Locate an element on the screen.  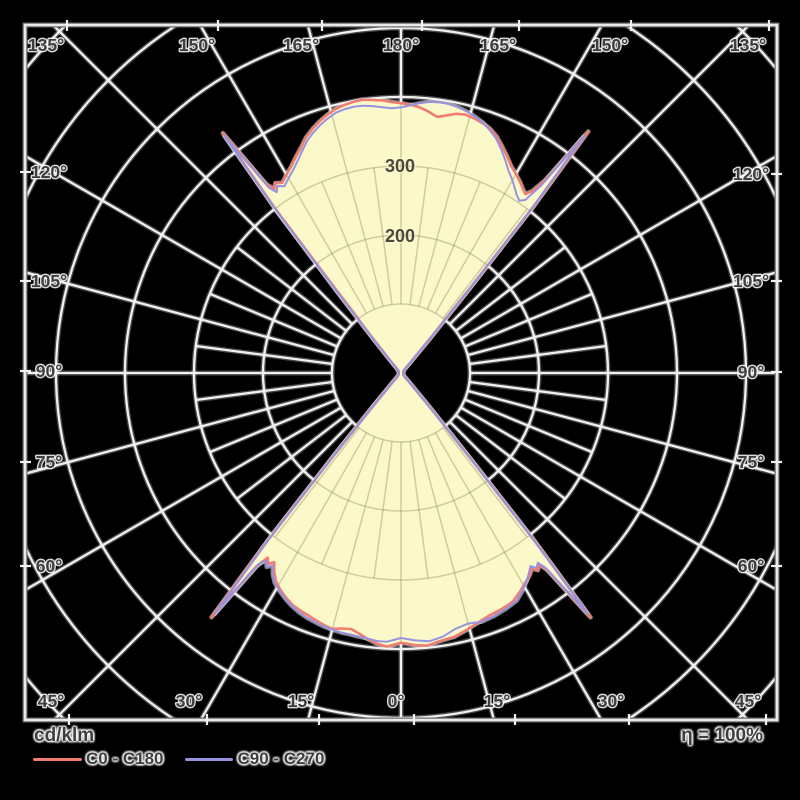
angle-tick-label: 0° is located at coordinates (396, 701).